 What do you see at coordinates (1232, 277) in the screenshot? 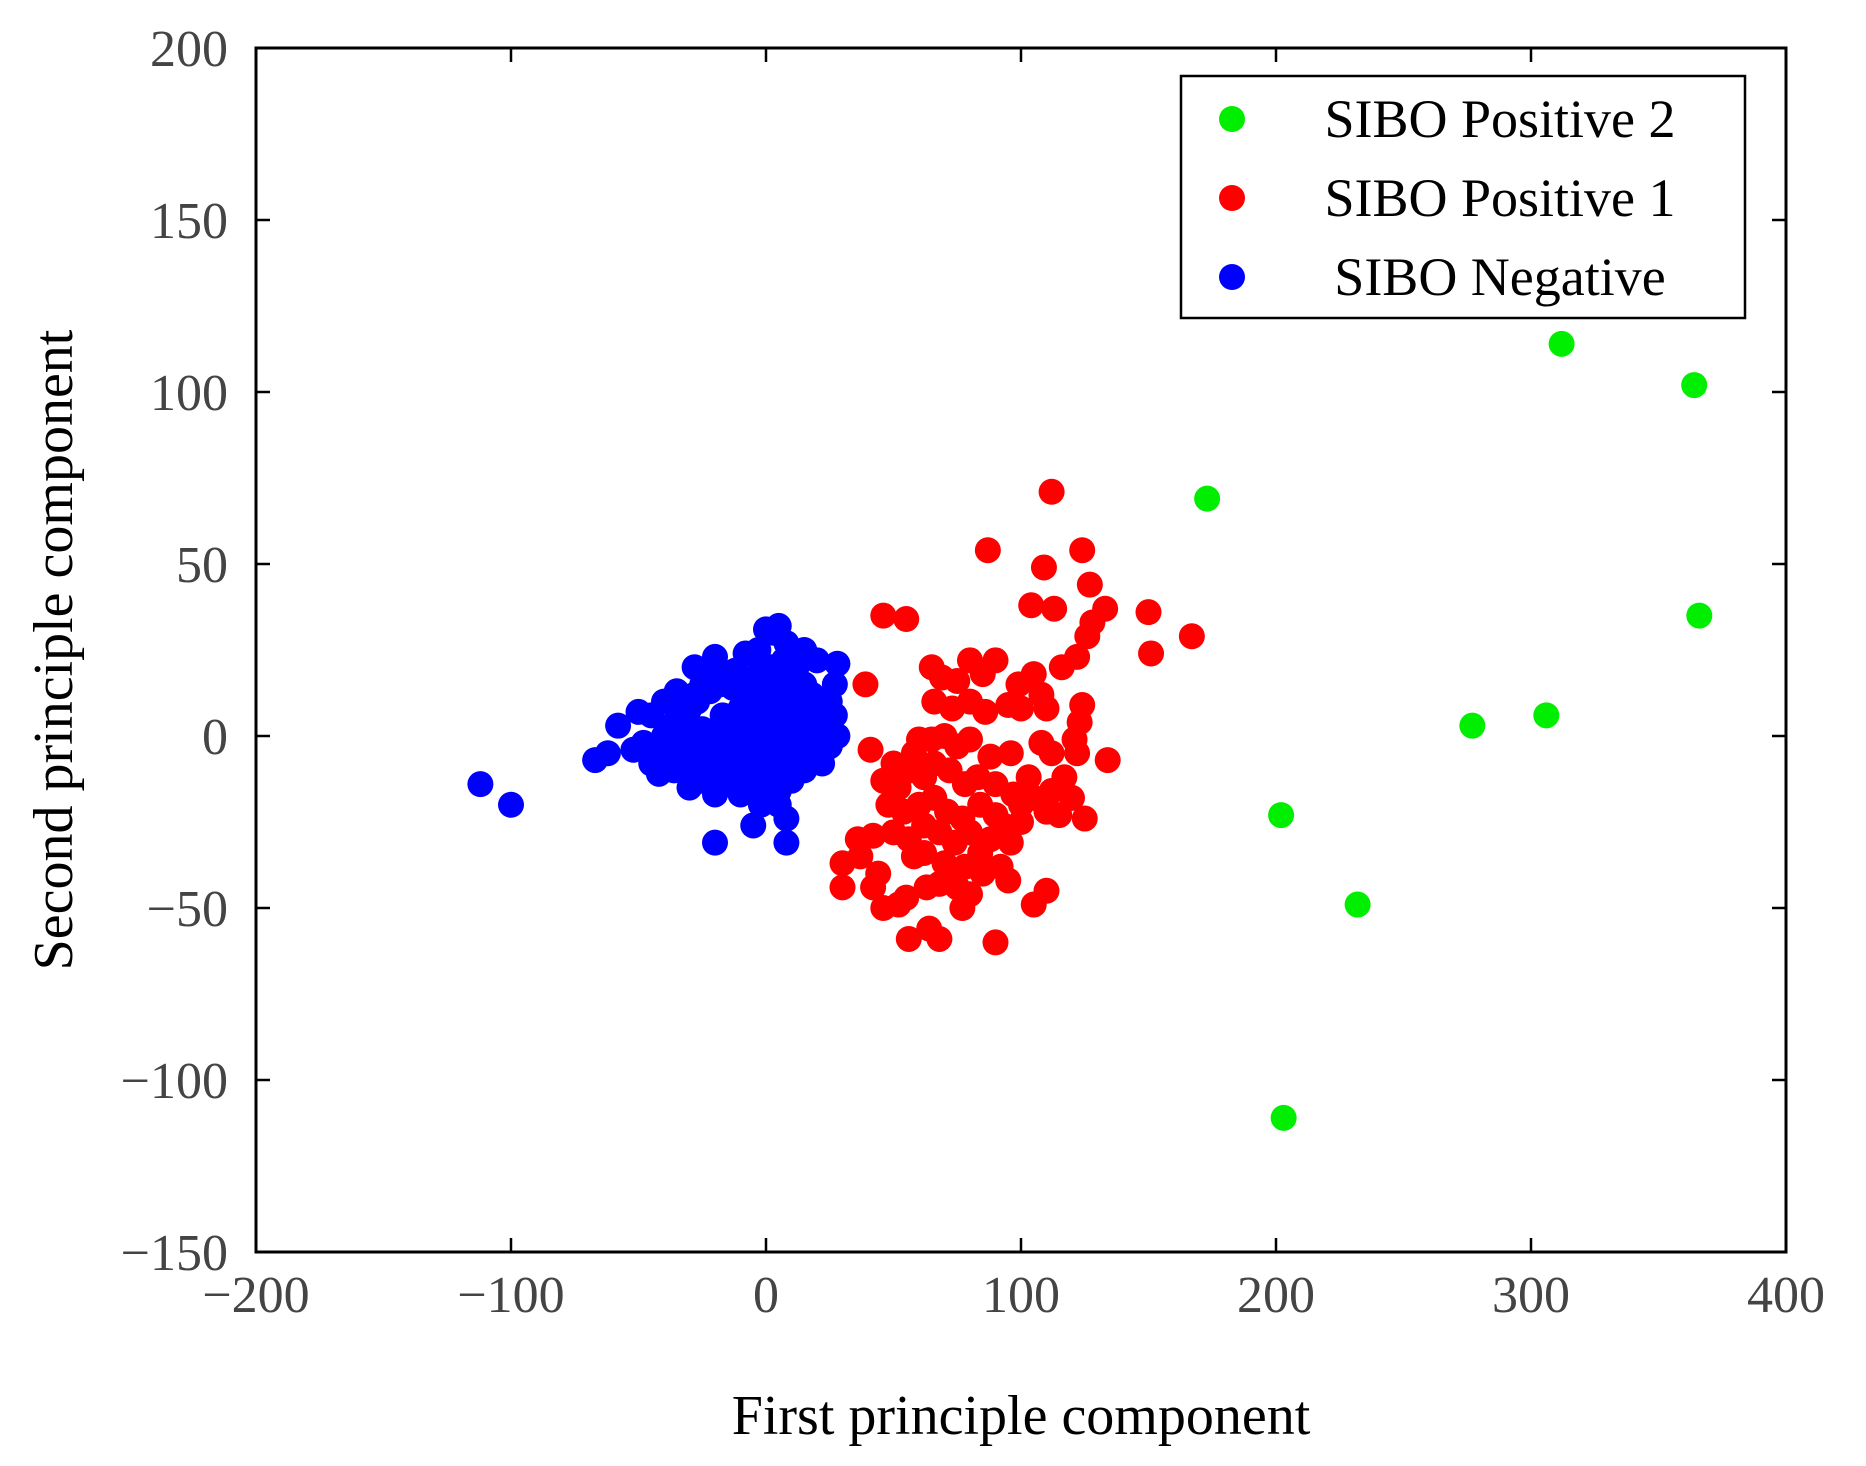
I see `legend-marker-sibo-negative` at bounding box center [1232, 277].